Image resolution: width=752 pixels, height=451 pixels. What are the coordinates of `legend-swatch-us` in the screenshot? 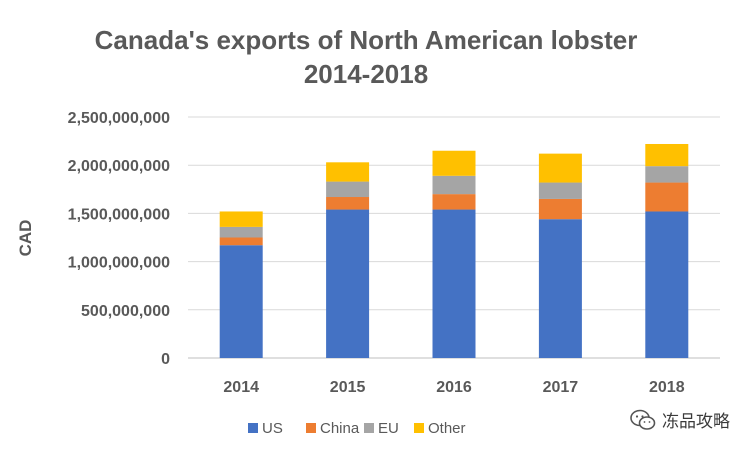 It's located at (253, 428).